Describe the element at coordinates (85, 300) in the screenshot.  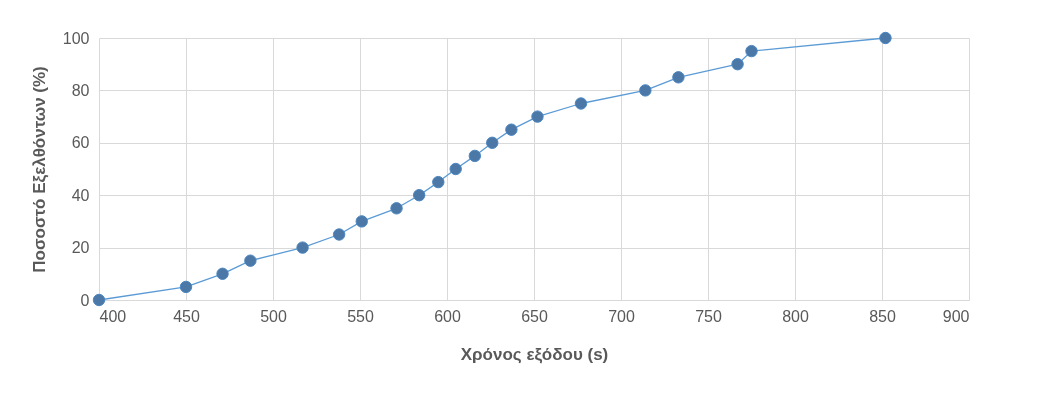
I see `y-tick-label: 0` at that location.